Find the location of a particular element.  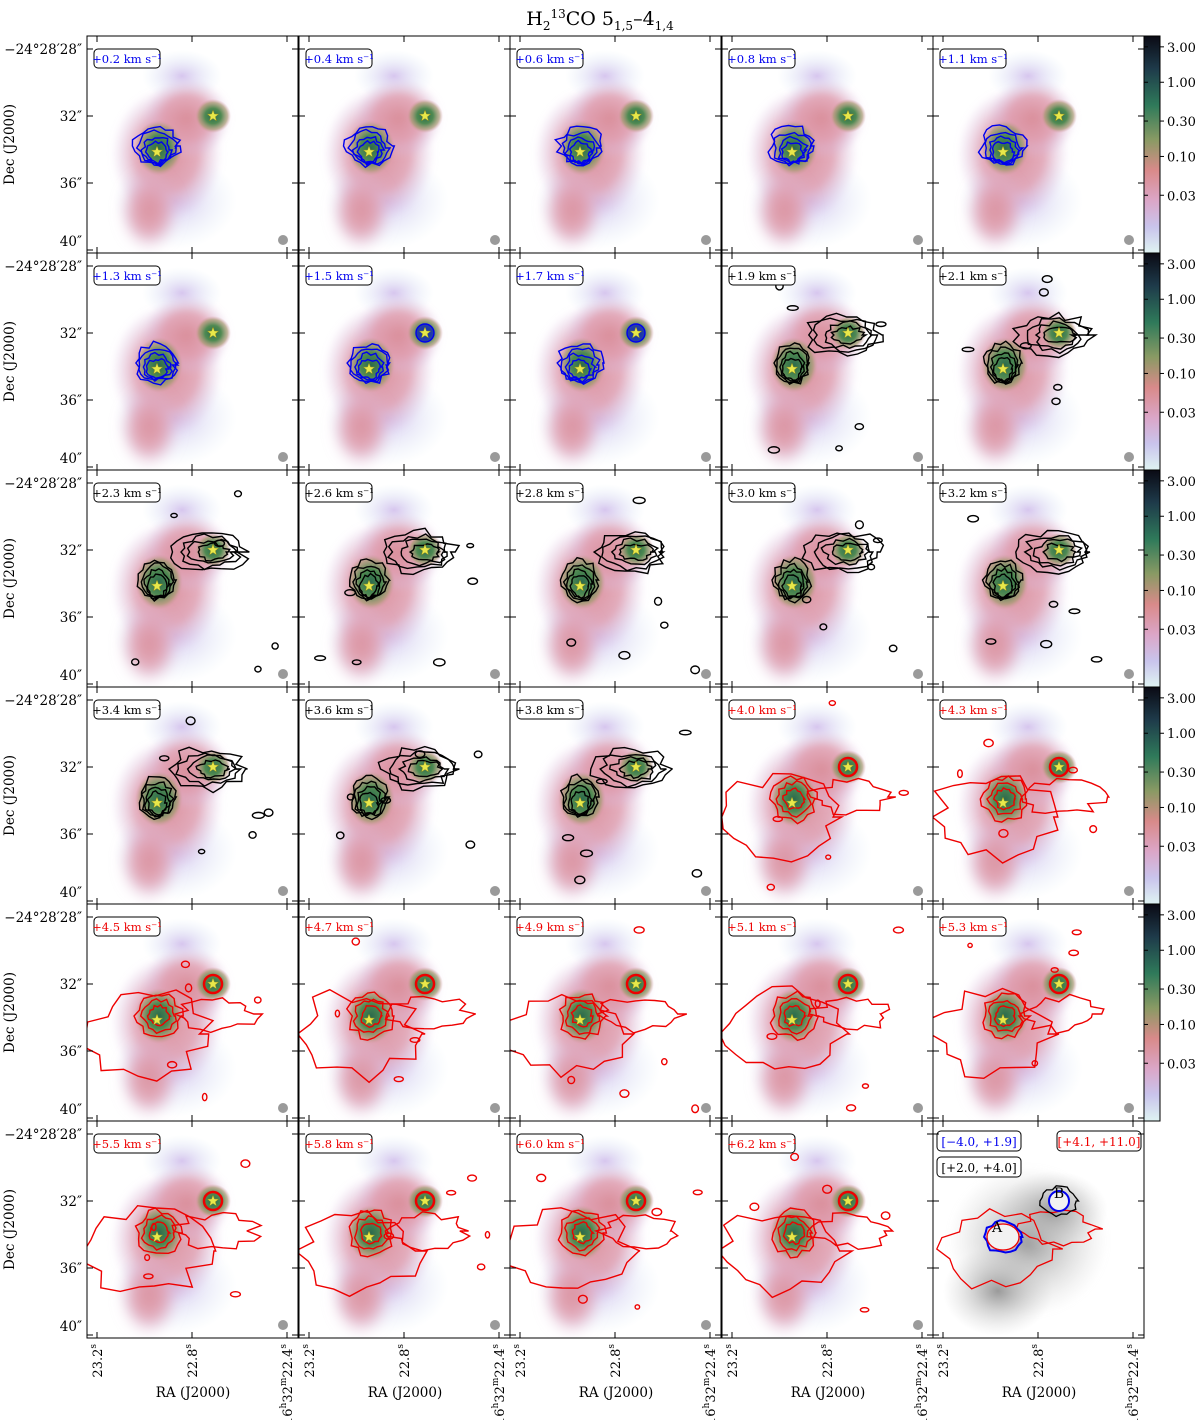

velocity-label-text: +0.8 km s⁻¹ is located at coordinates (762, 59).